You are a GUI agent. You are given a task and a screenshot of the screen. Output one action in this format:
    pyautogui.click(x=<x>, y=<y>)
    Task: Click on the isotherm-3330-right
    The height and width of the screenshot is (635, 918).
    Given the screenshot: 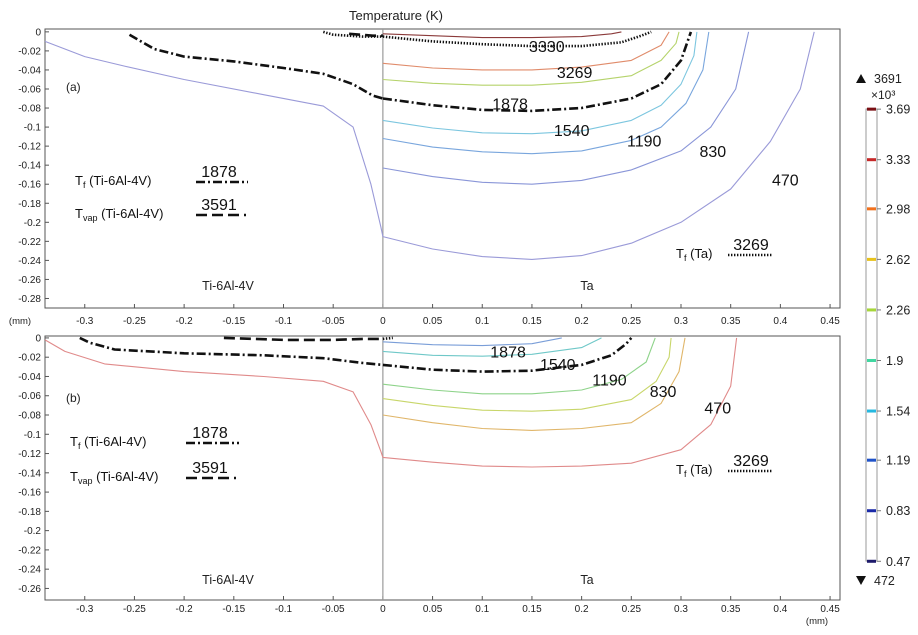 What is the action you would take?
    pyautogui.click(x=502, y=35)
    